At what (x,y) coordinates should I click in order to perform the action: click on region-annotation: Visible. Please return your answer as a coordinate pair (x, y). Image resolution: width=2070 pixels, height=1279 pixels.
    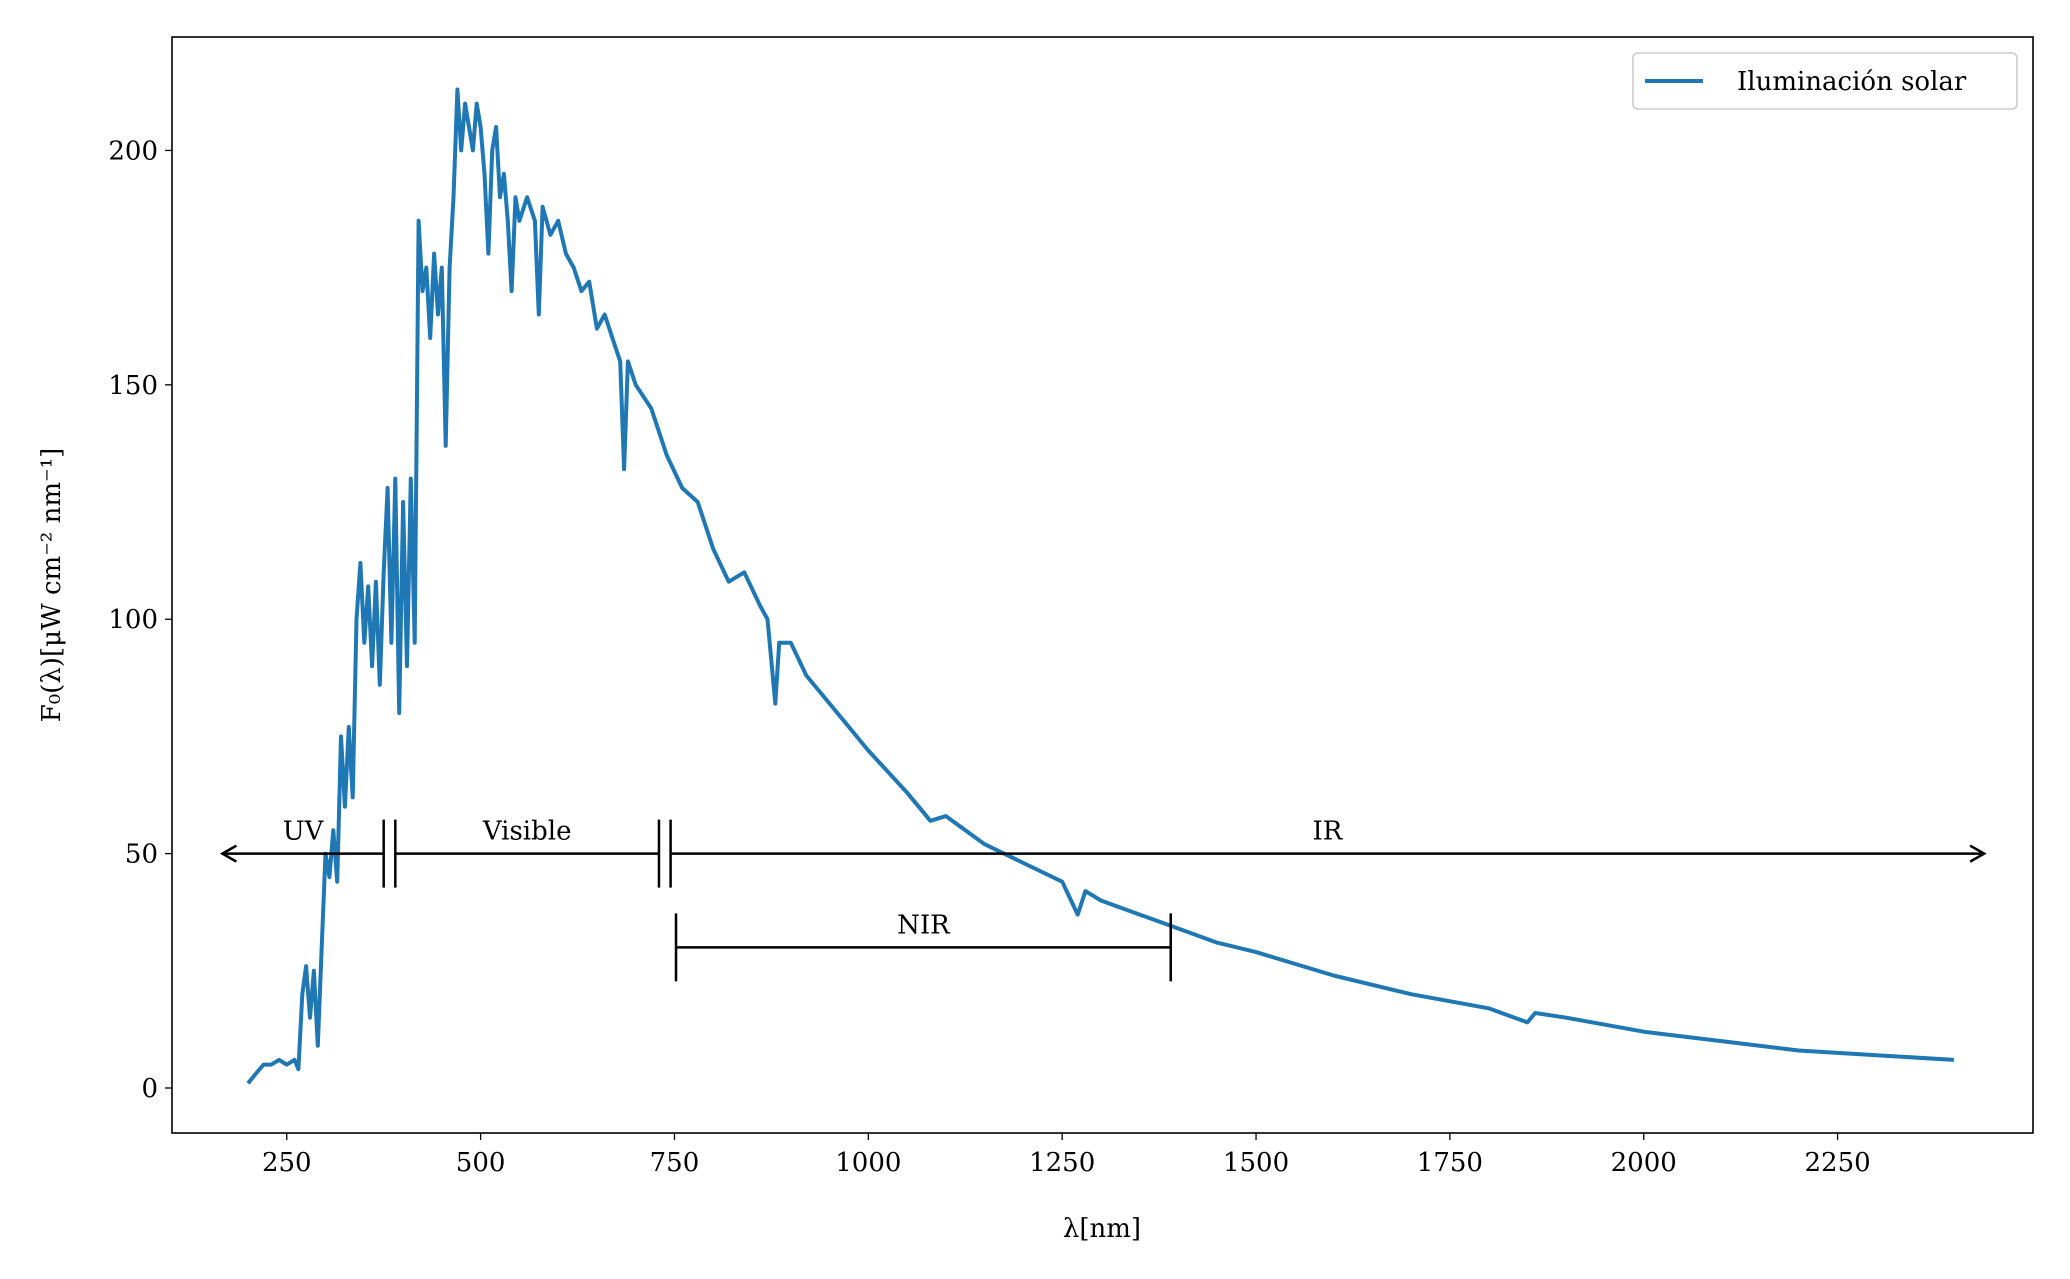
    Looking at the image, I should click on (527, 852).